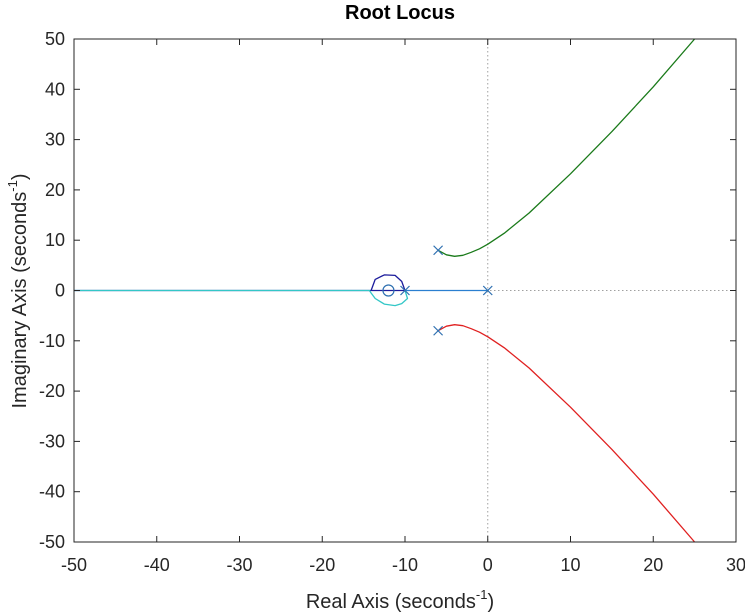  I want to click on x-axis-label-close: ), so click(490, 602).